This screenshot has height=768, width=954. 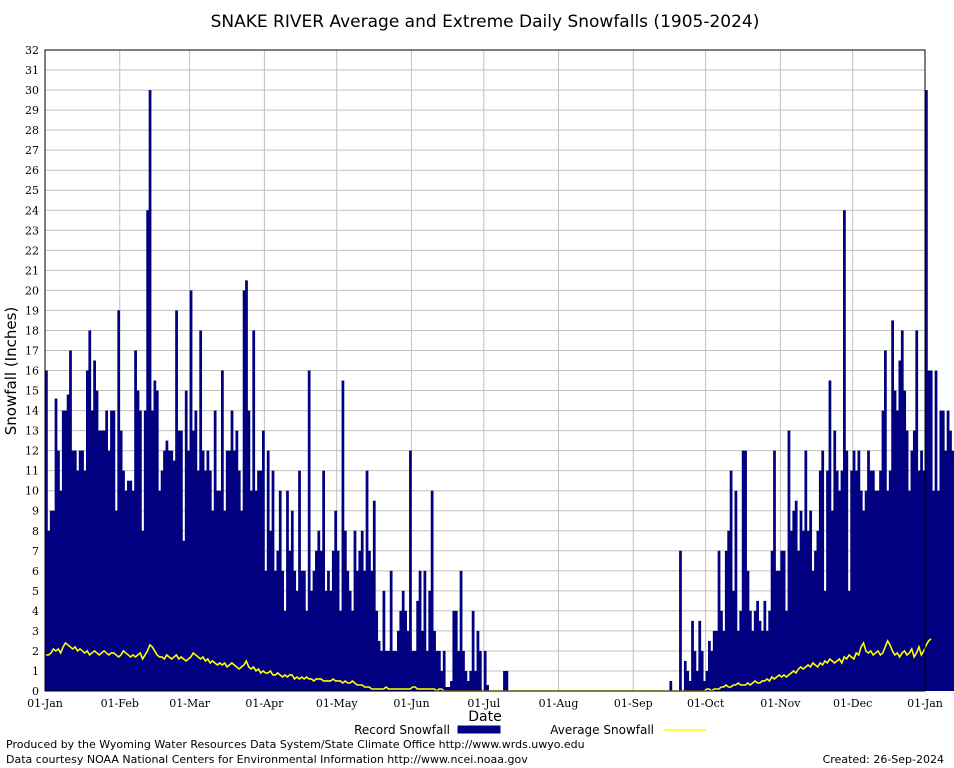 I want to click on y-tick-label: 21, so click(x=32, y=270).